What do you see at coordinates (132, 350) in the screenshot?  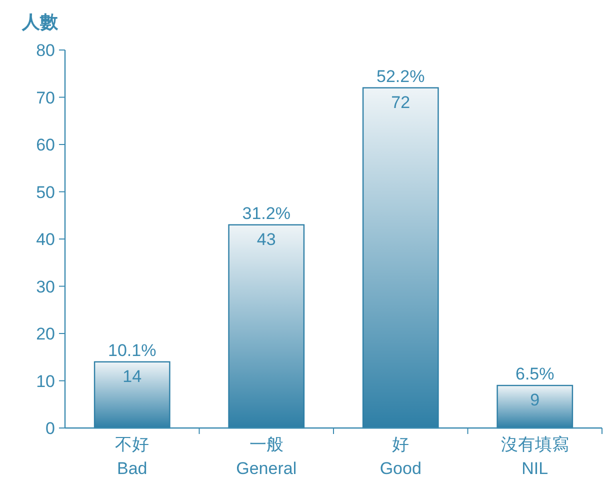 I see `annotation: 10.1%` at bounding box center [132, 350].